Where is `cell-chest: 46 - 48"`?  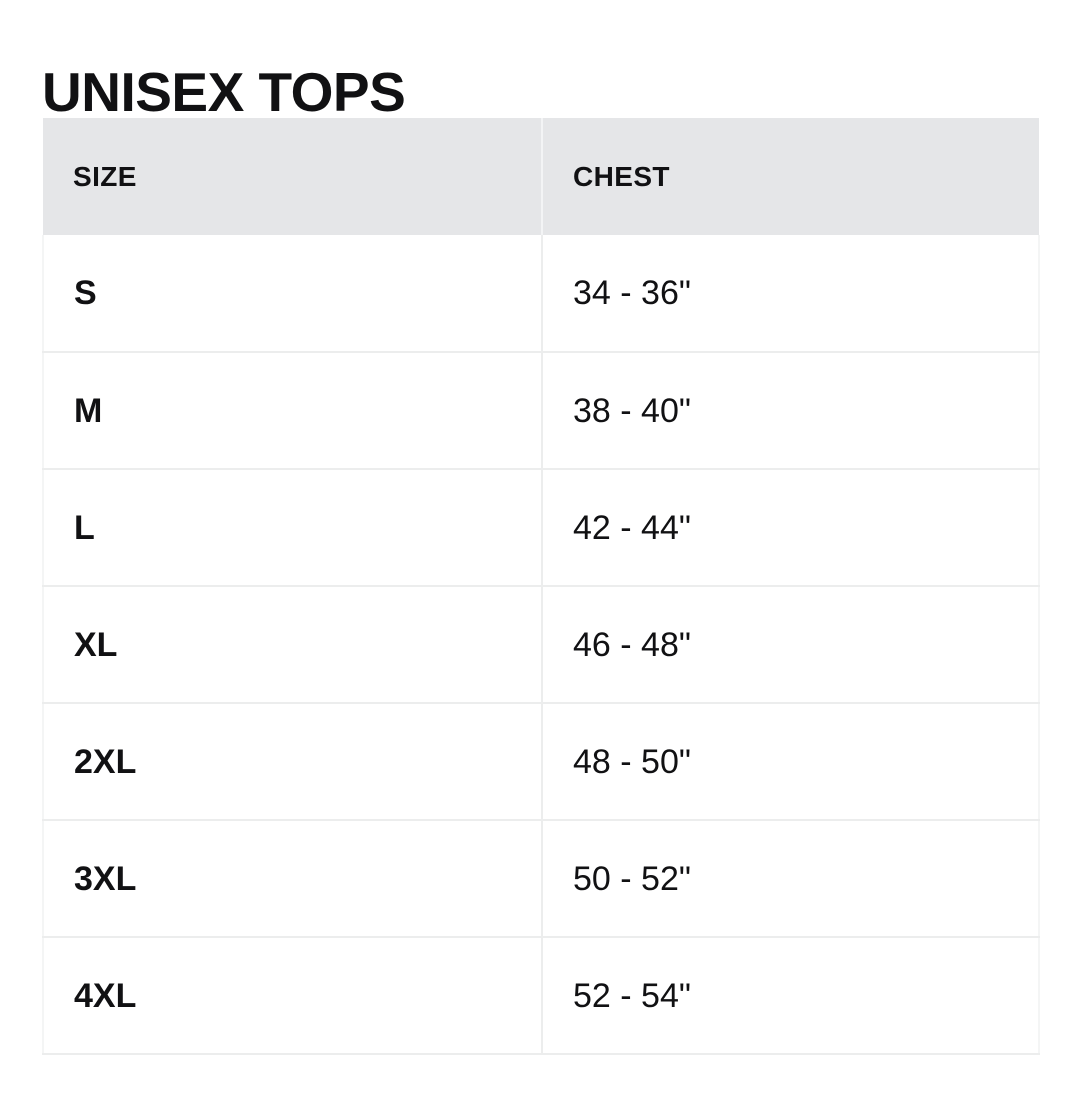 cell-chest: 46 - 48" is located at coordinates (791, 645).